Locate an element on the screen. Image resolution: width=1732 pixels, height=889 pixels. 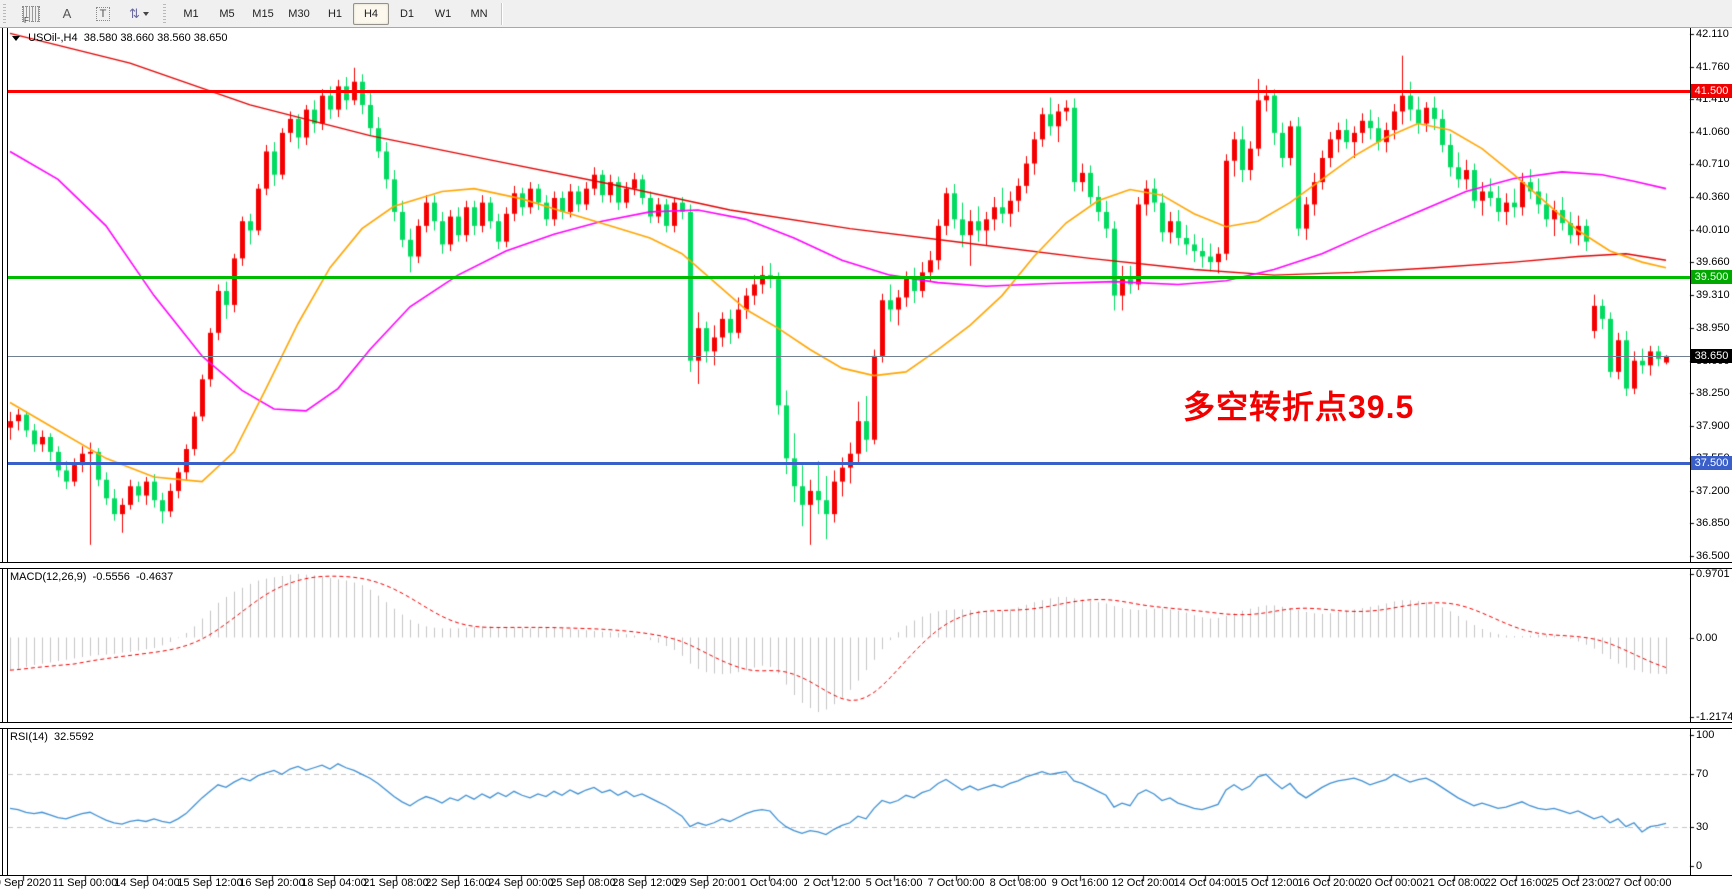
pivot-line is located at coordinates (849, 277).